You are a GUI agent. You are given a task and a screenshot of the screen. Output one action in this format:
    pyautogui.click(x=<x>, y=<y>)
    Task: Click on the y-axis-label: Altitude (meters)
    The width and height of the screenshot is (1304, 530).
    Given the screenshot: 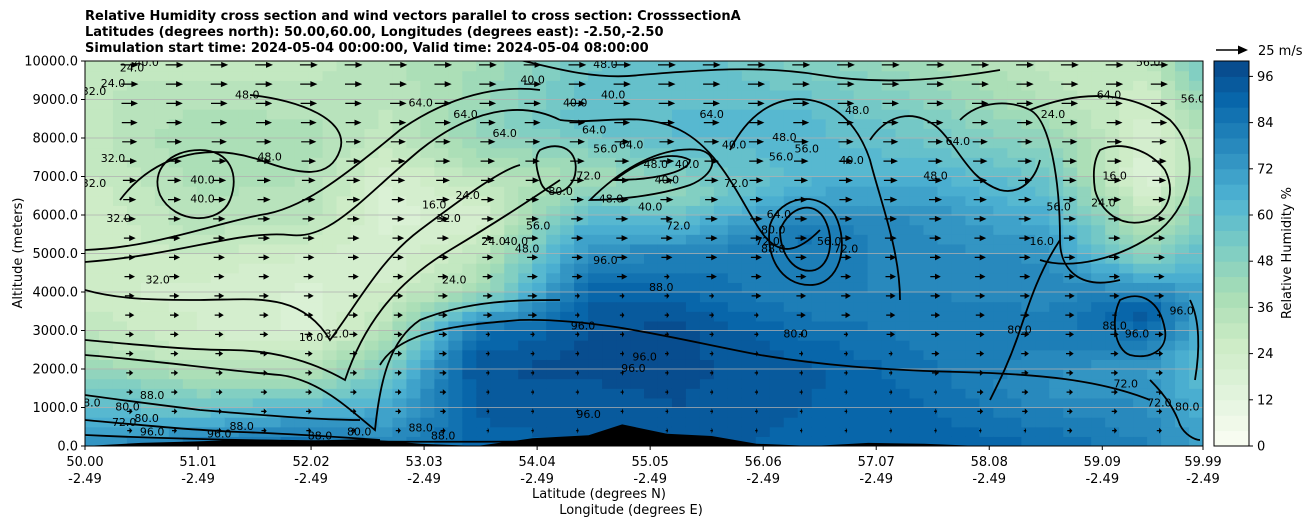 What is the action you would take?
    pyautogui.click(x=18, y=253)
    